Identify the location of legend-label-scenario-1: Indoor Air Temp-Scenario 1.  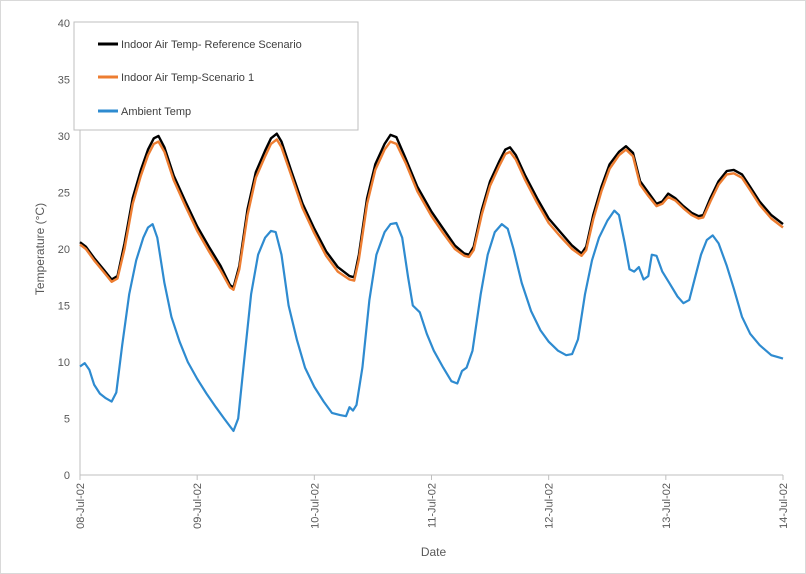
(187, 78).